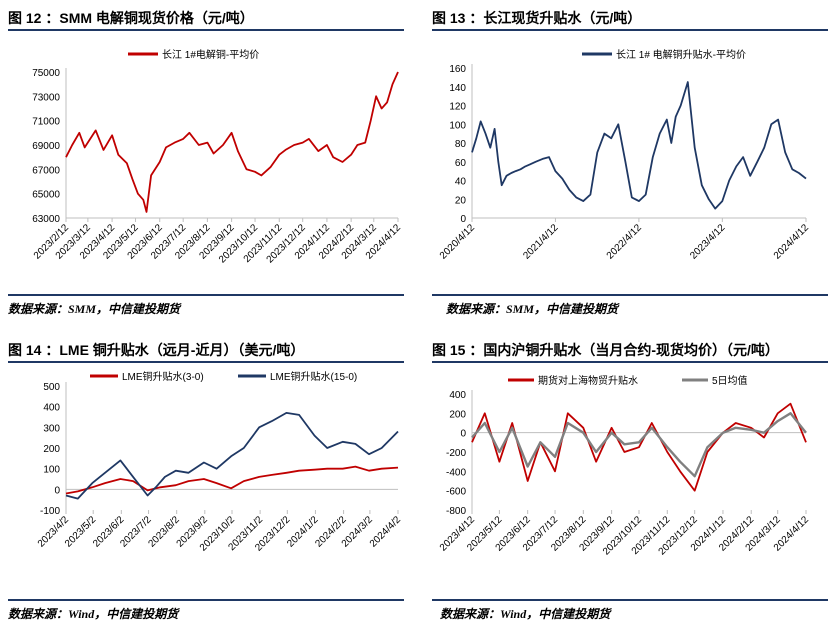 Image resolution: width=832 pixels, height=631 pixels. What do you see at coordinates (630, 362) in the screenshot?
I see `panel-4-title-rule` at bounding box center [630, 362].